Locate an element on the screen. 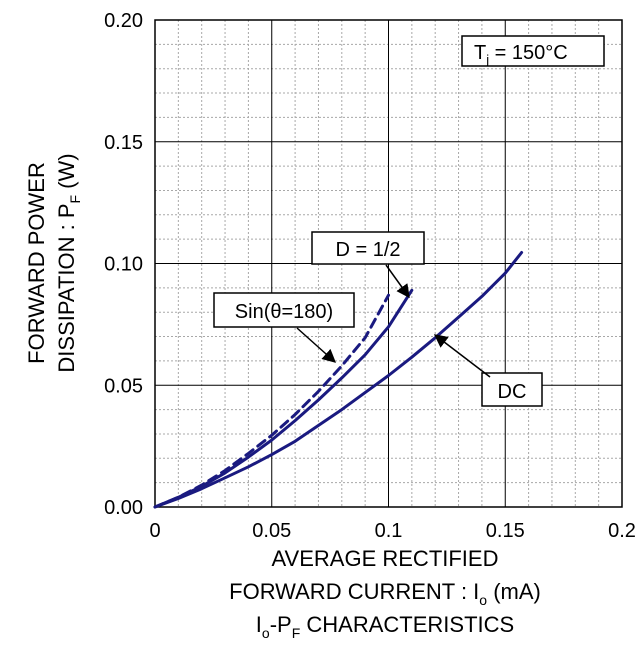  x-tick-label: 0 is located at coordinates (154, 531).